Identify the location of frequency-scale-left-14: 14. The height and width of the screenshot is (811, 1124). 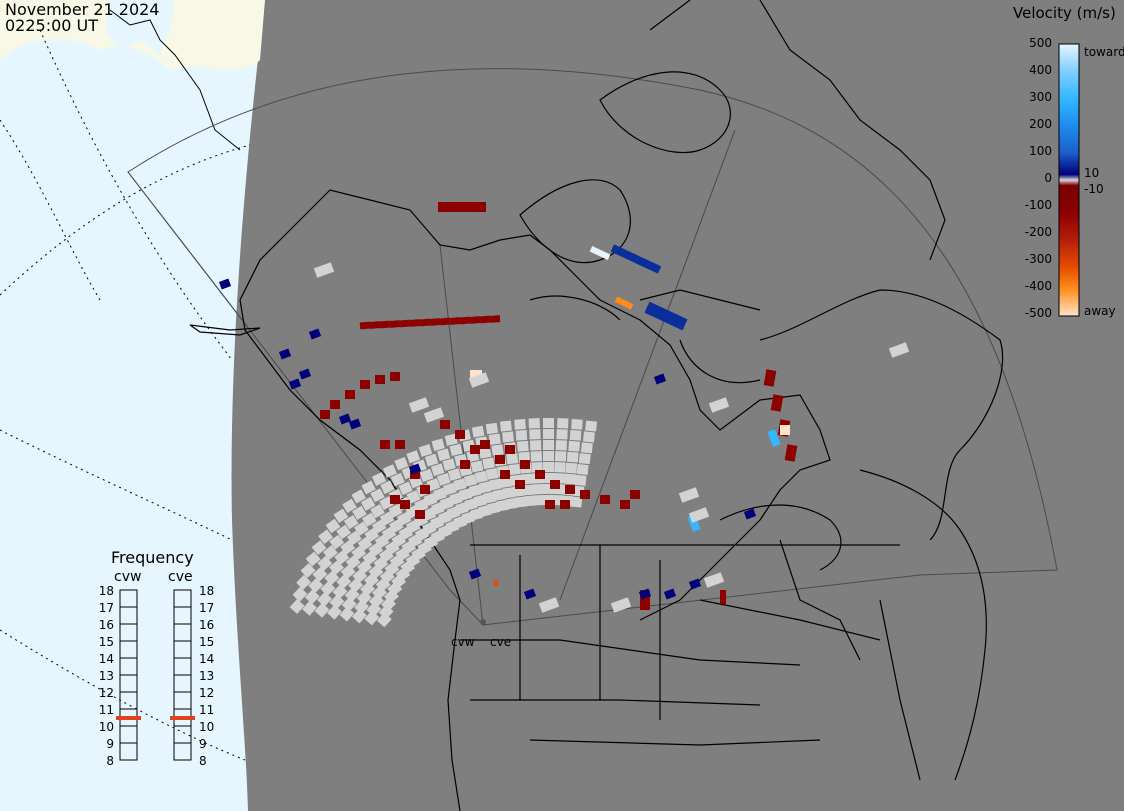
(106, 659).